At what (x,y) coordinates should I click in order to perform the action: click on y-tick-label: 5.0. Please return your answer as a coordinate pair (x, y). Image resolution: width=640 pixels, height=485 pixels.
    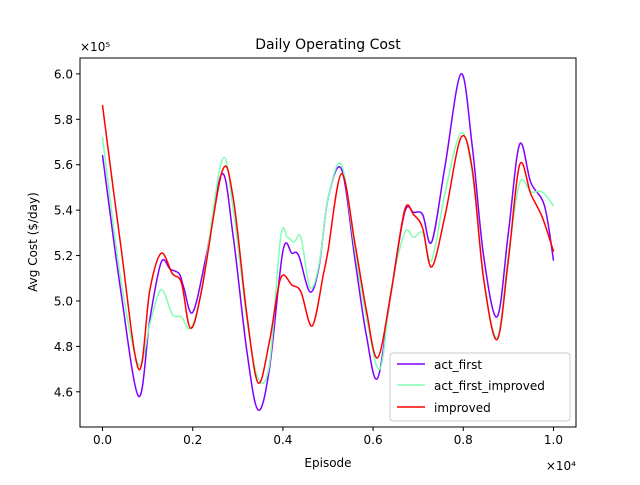
    Looking at the image, I should click on (63, 301).